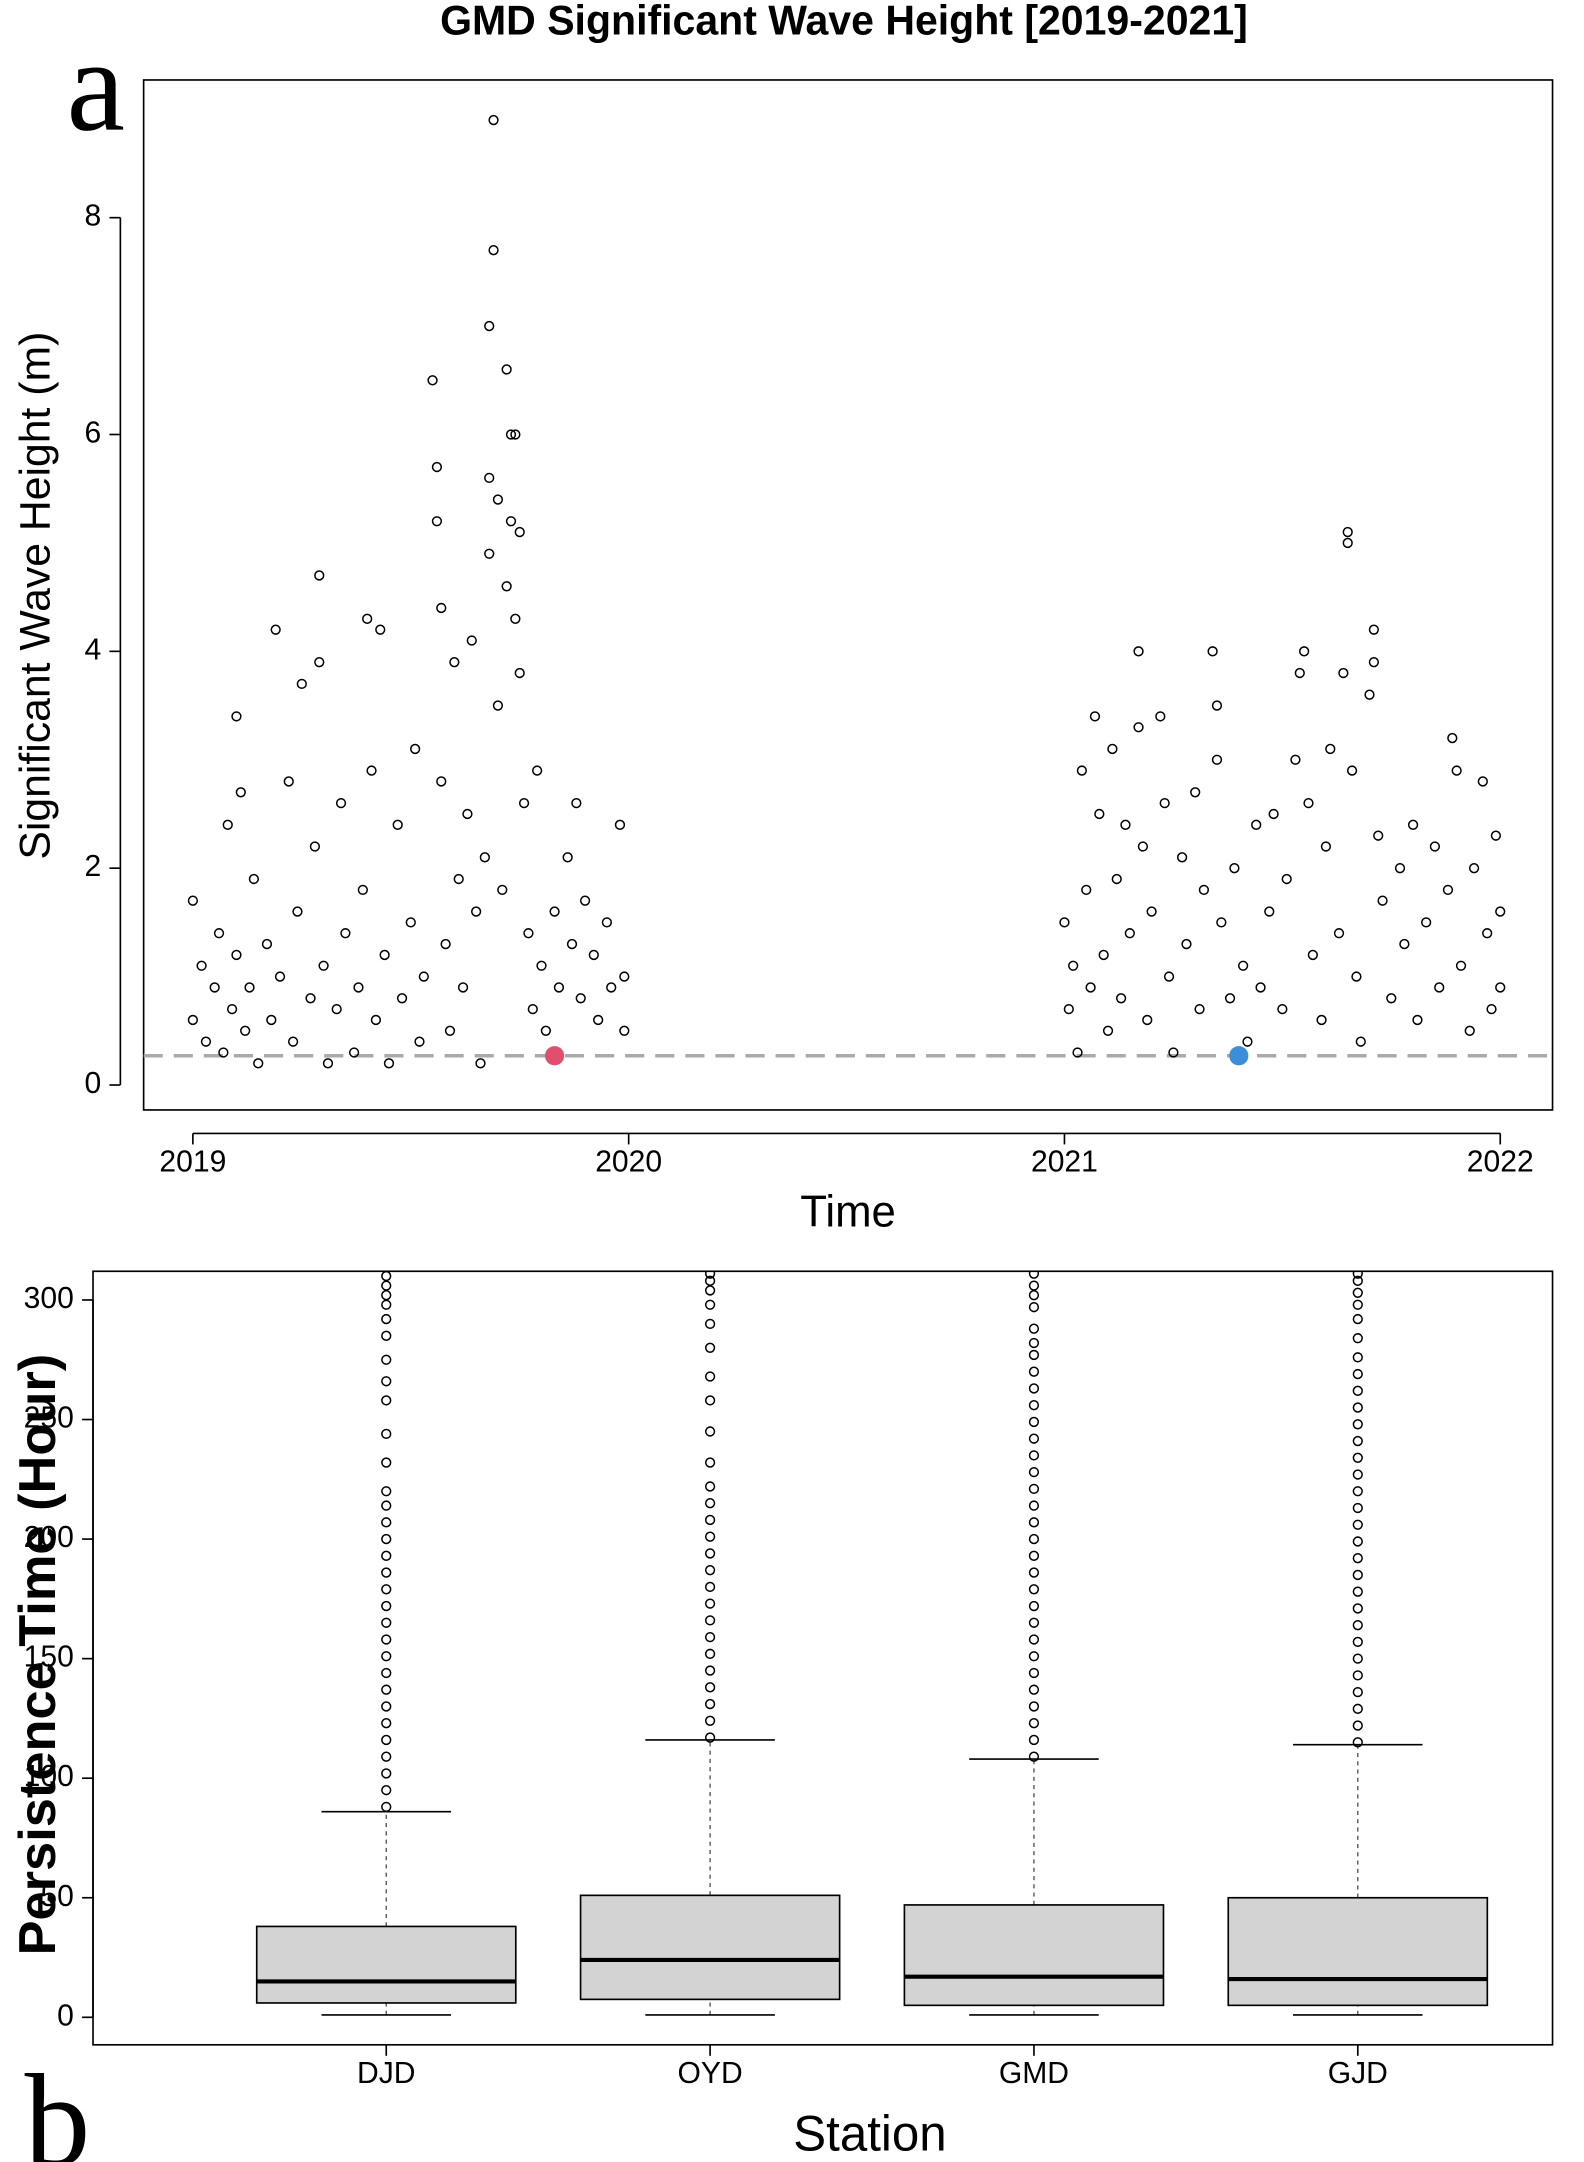 This screenshot has height=2162, width=1584. Describe the element at coordinates (92, 1083) in the screenshot. I see `y-tick-label: 0` at that location.